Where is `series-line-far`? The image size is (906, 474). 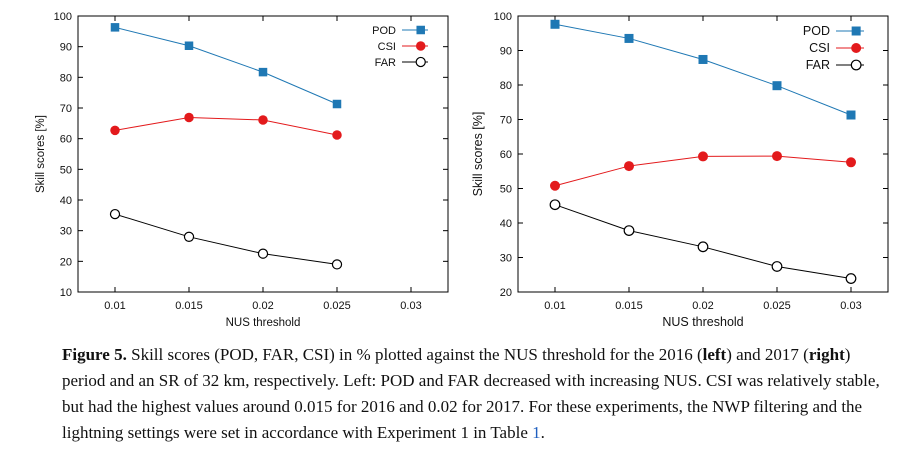
series-line-far is located at coordinates (226, 239).